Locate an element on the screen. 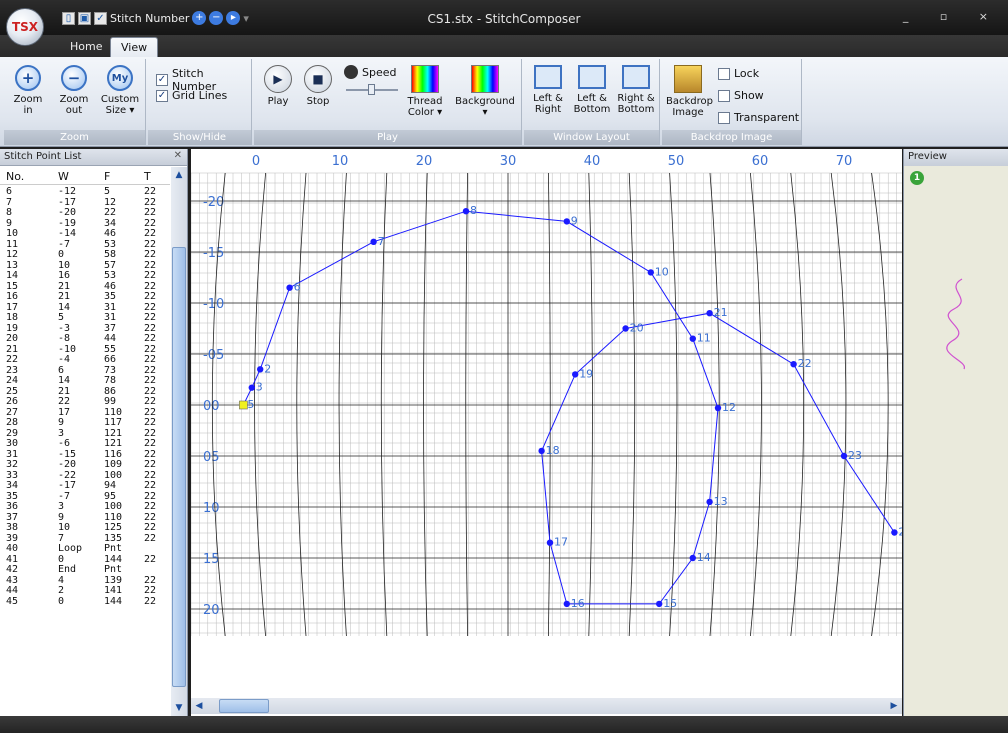  table-row: 22 -4 66 22 is located at coordinates (85, 360).